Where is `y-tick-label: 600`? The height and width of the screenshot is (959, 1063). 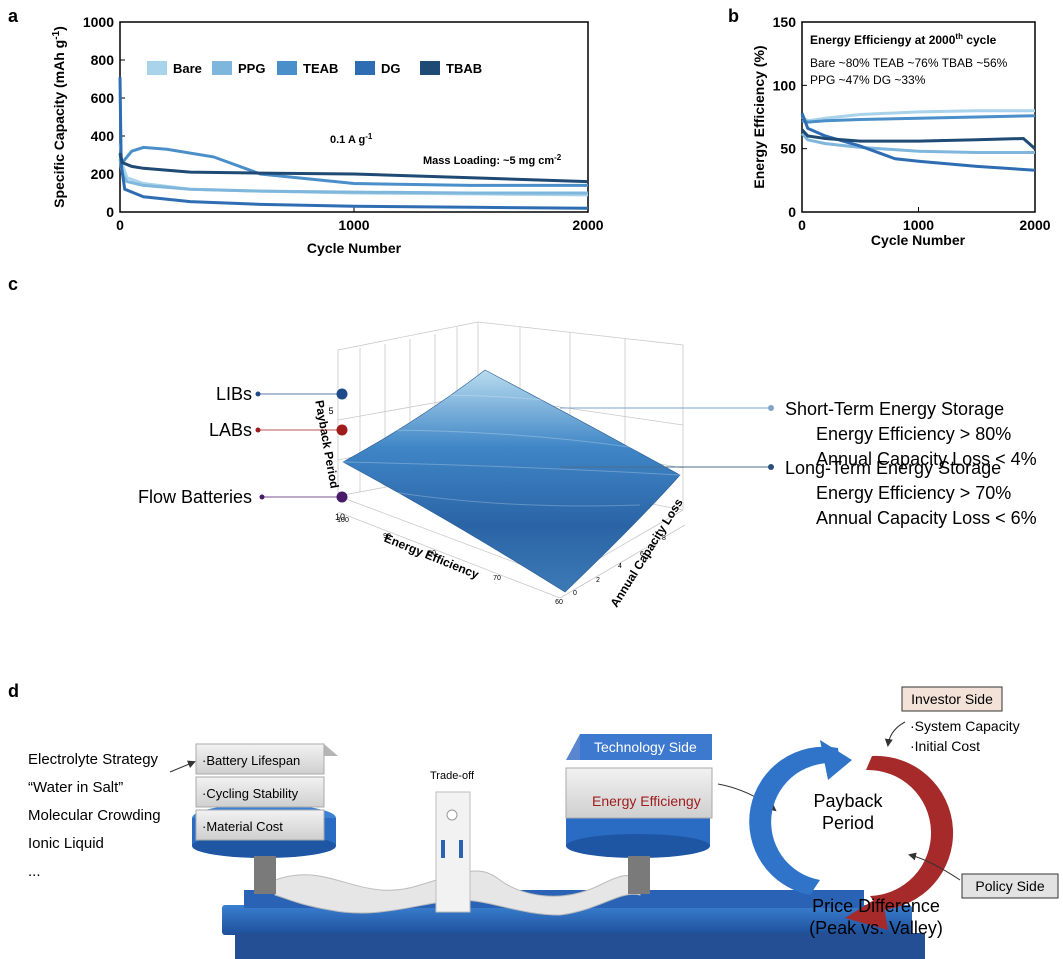
y-tick-label: 600 is located at coordinates (103, 98).